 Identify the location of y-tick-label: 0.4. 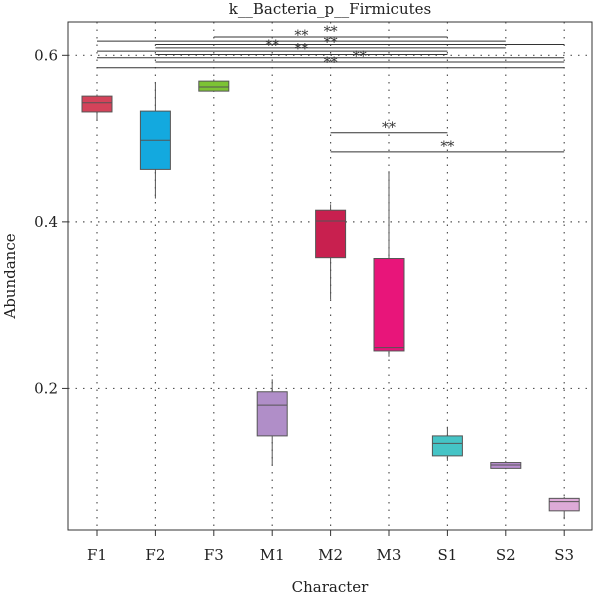
(46, 222).